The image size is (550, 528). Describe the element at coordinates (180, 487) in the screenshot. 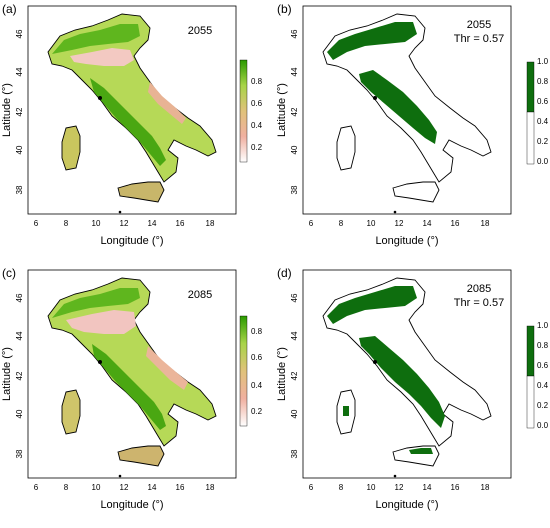

I see `x-tick: 16` at that location.